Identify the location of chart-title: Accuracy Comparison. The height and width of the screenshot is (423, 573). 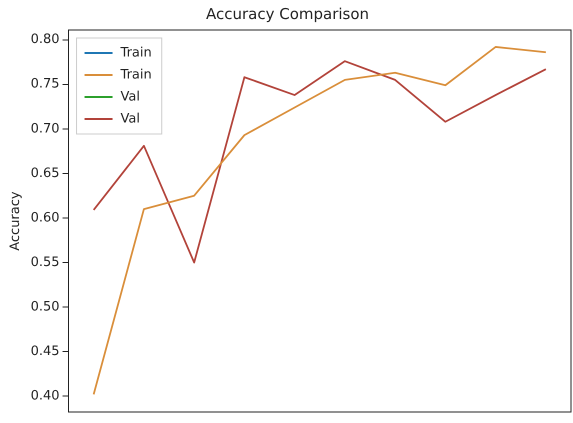
(288, 13).